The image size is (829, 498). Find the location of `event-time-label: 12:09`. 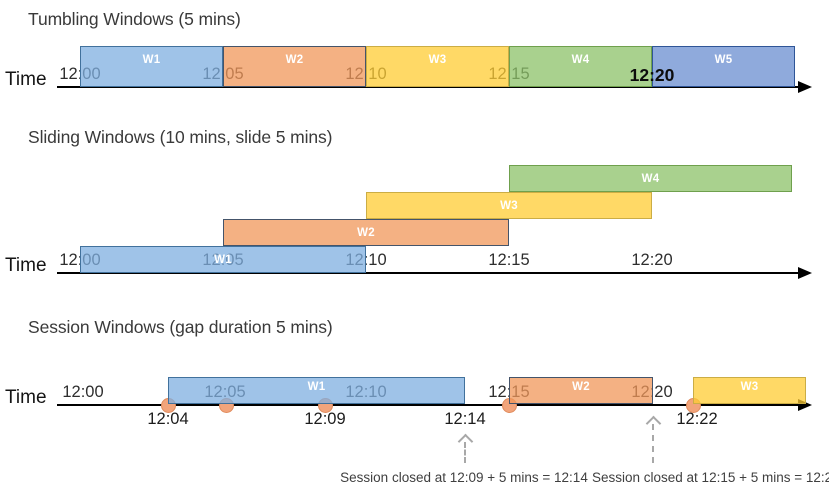

event-time-label: 12:09 is located at coordinates (325, 419).